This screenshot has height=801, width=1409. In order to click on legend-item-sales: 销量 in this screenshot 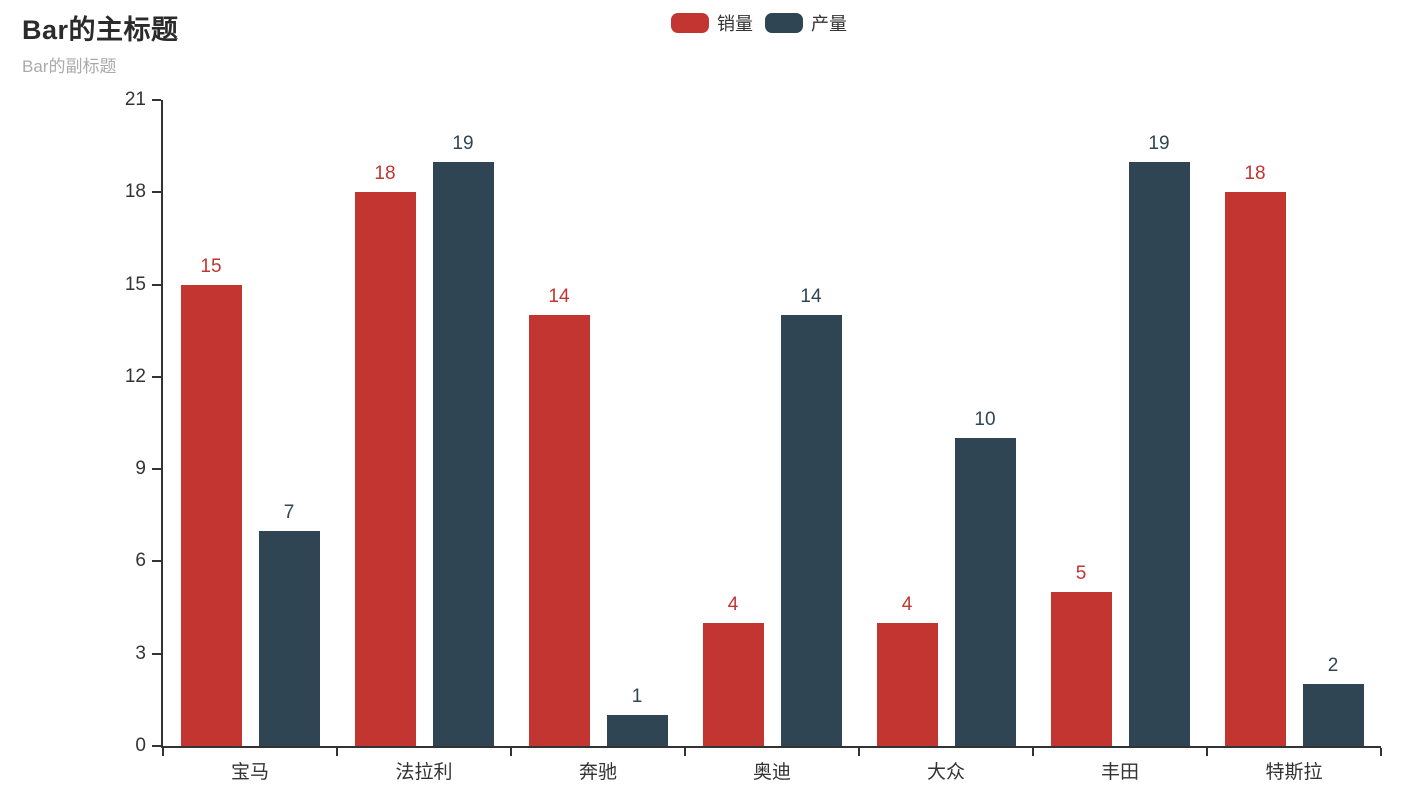, I will do `click(712, 23)`.